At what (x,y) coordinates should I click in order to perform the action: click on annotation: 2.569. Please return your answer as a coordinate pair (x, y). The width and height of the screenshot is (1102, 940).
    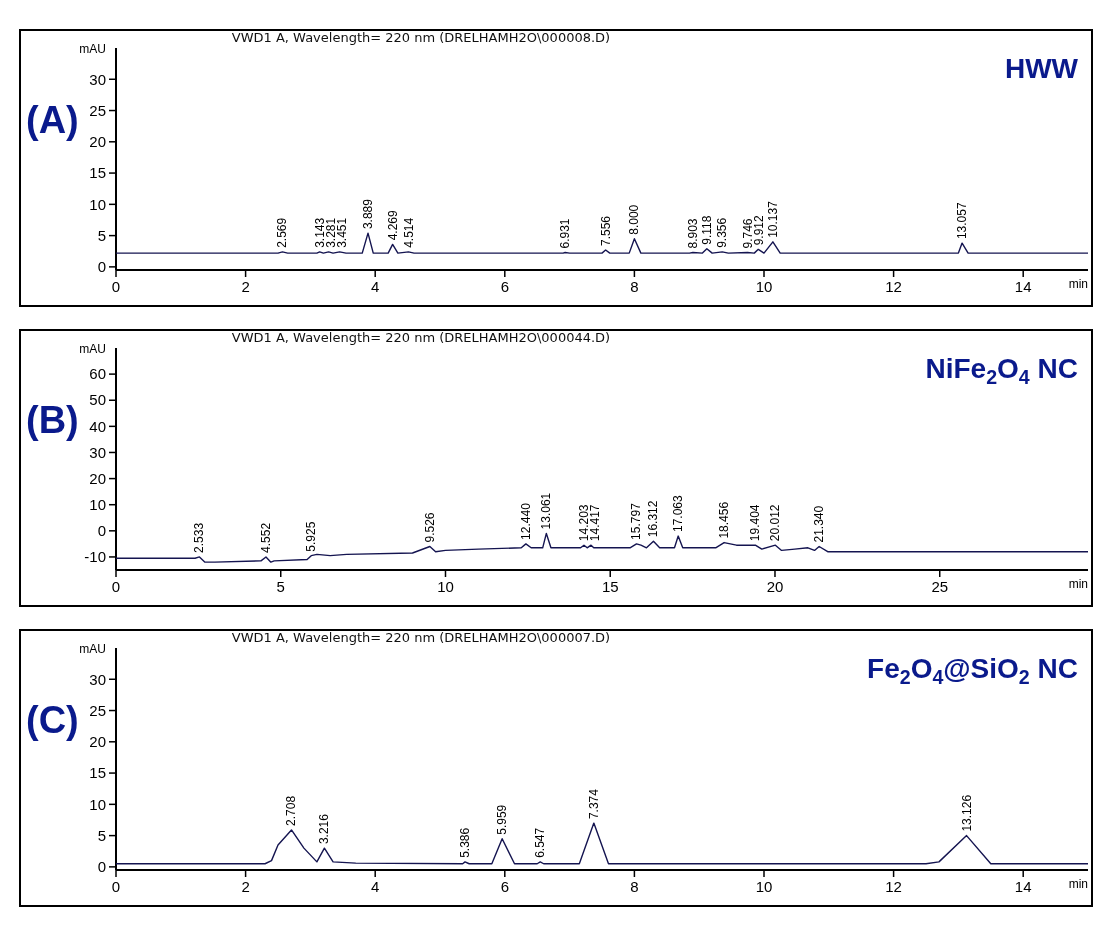
    Looking at the image, I should click on (282, 232).